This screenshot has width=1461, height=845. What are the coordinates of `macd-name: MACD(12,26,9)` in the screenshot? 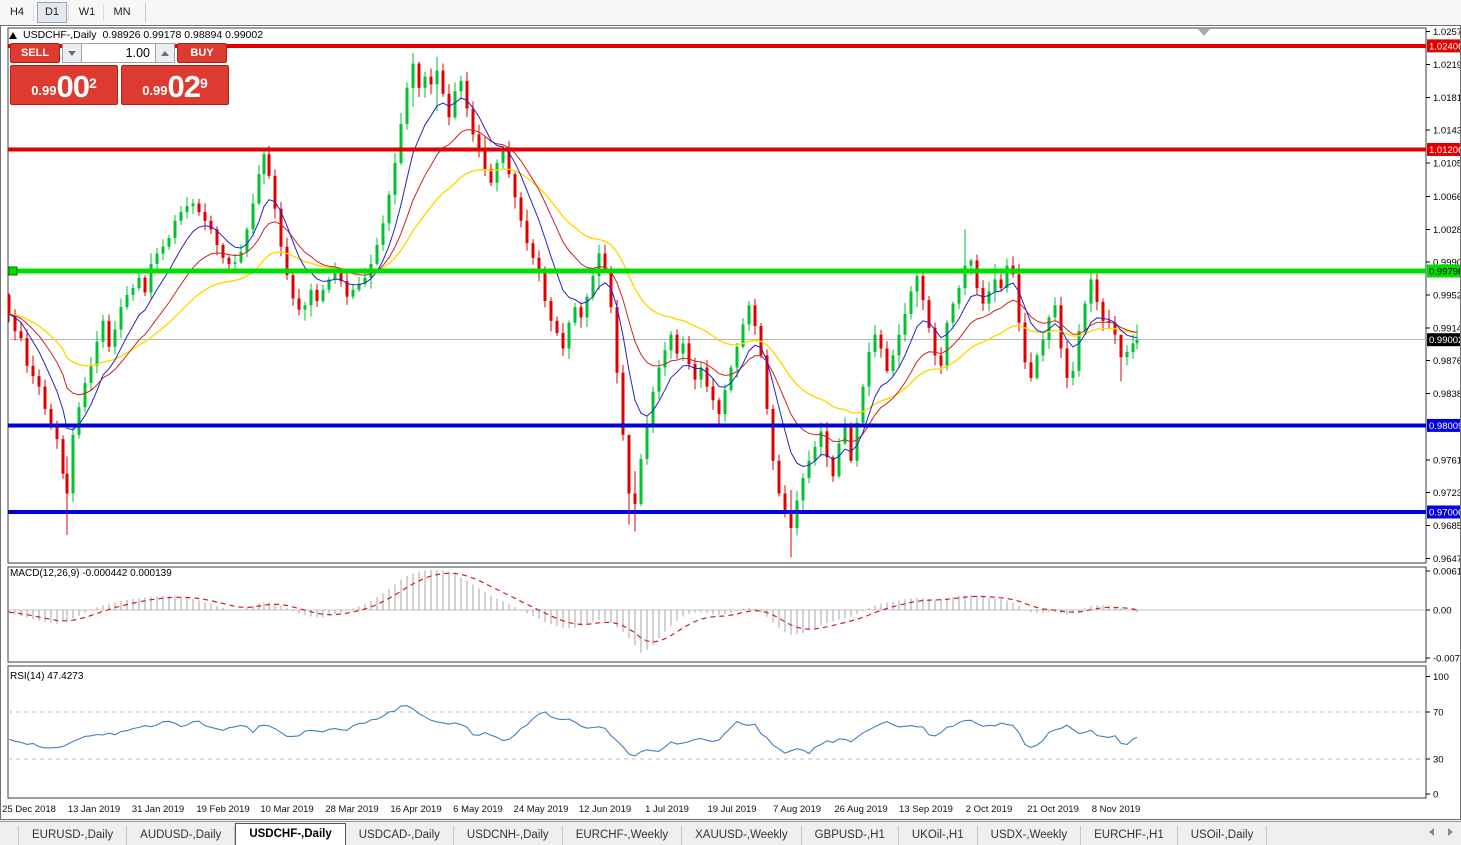 It's located at (45, 573).